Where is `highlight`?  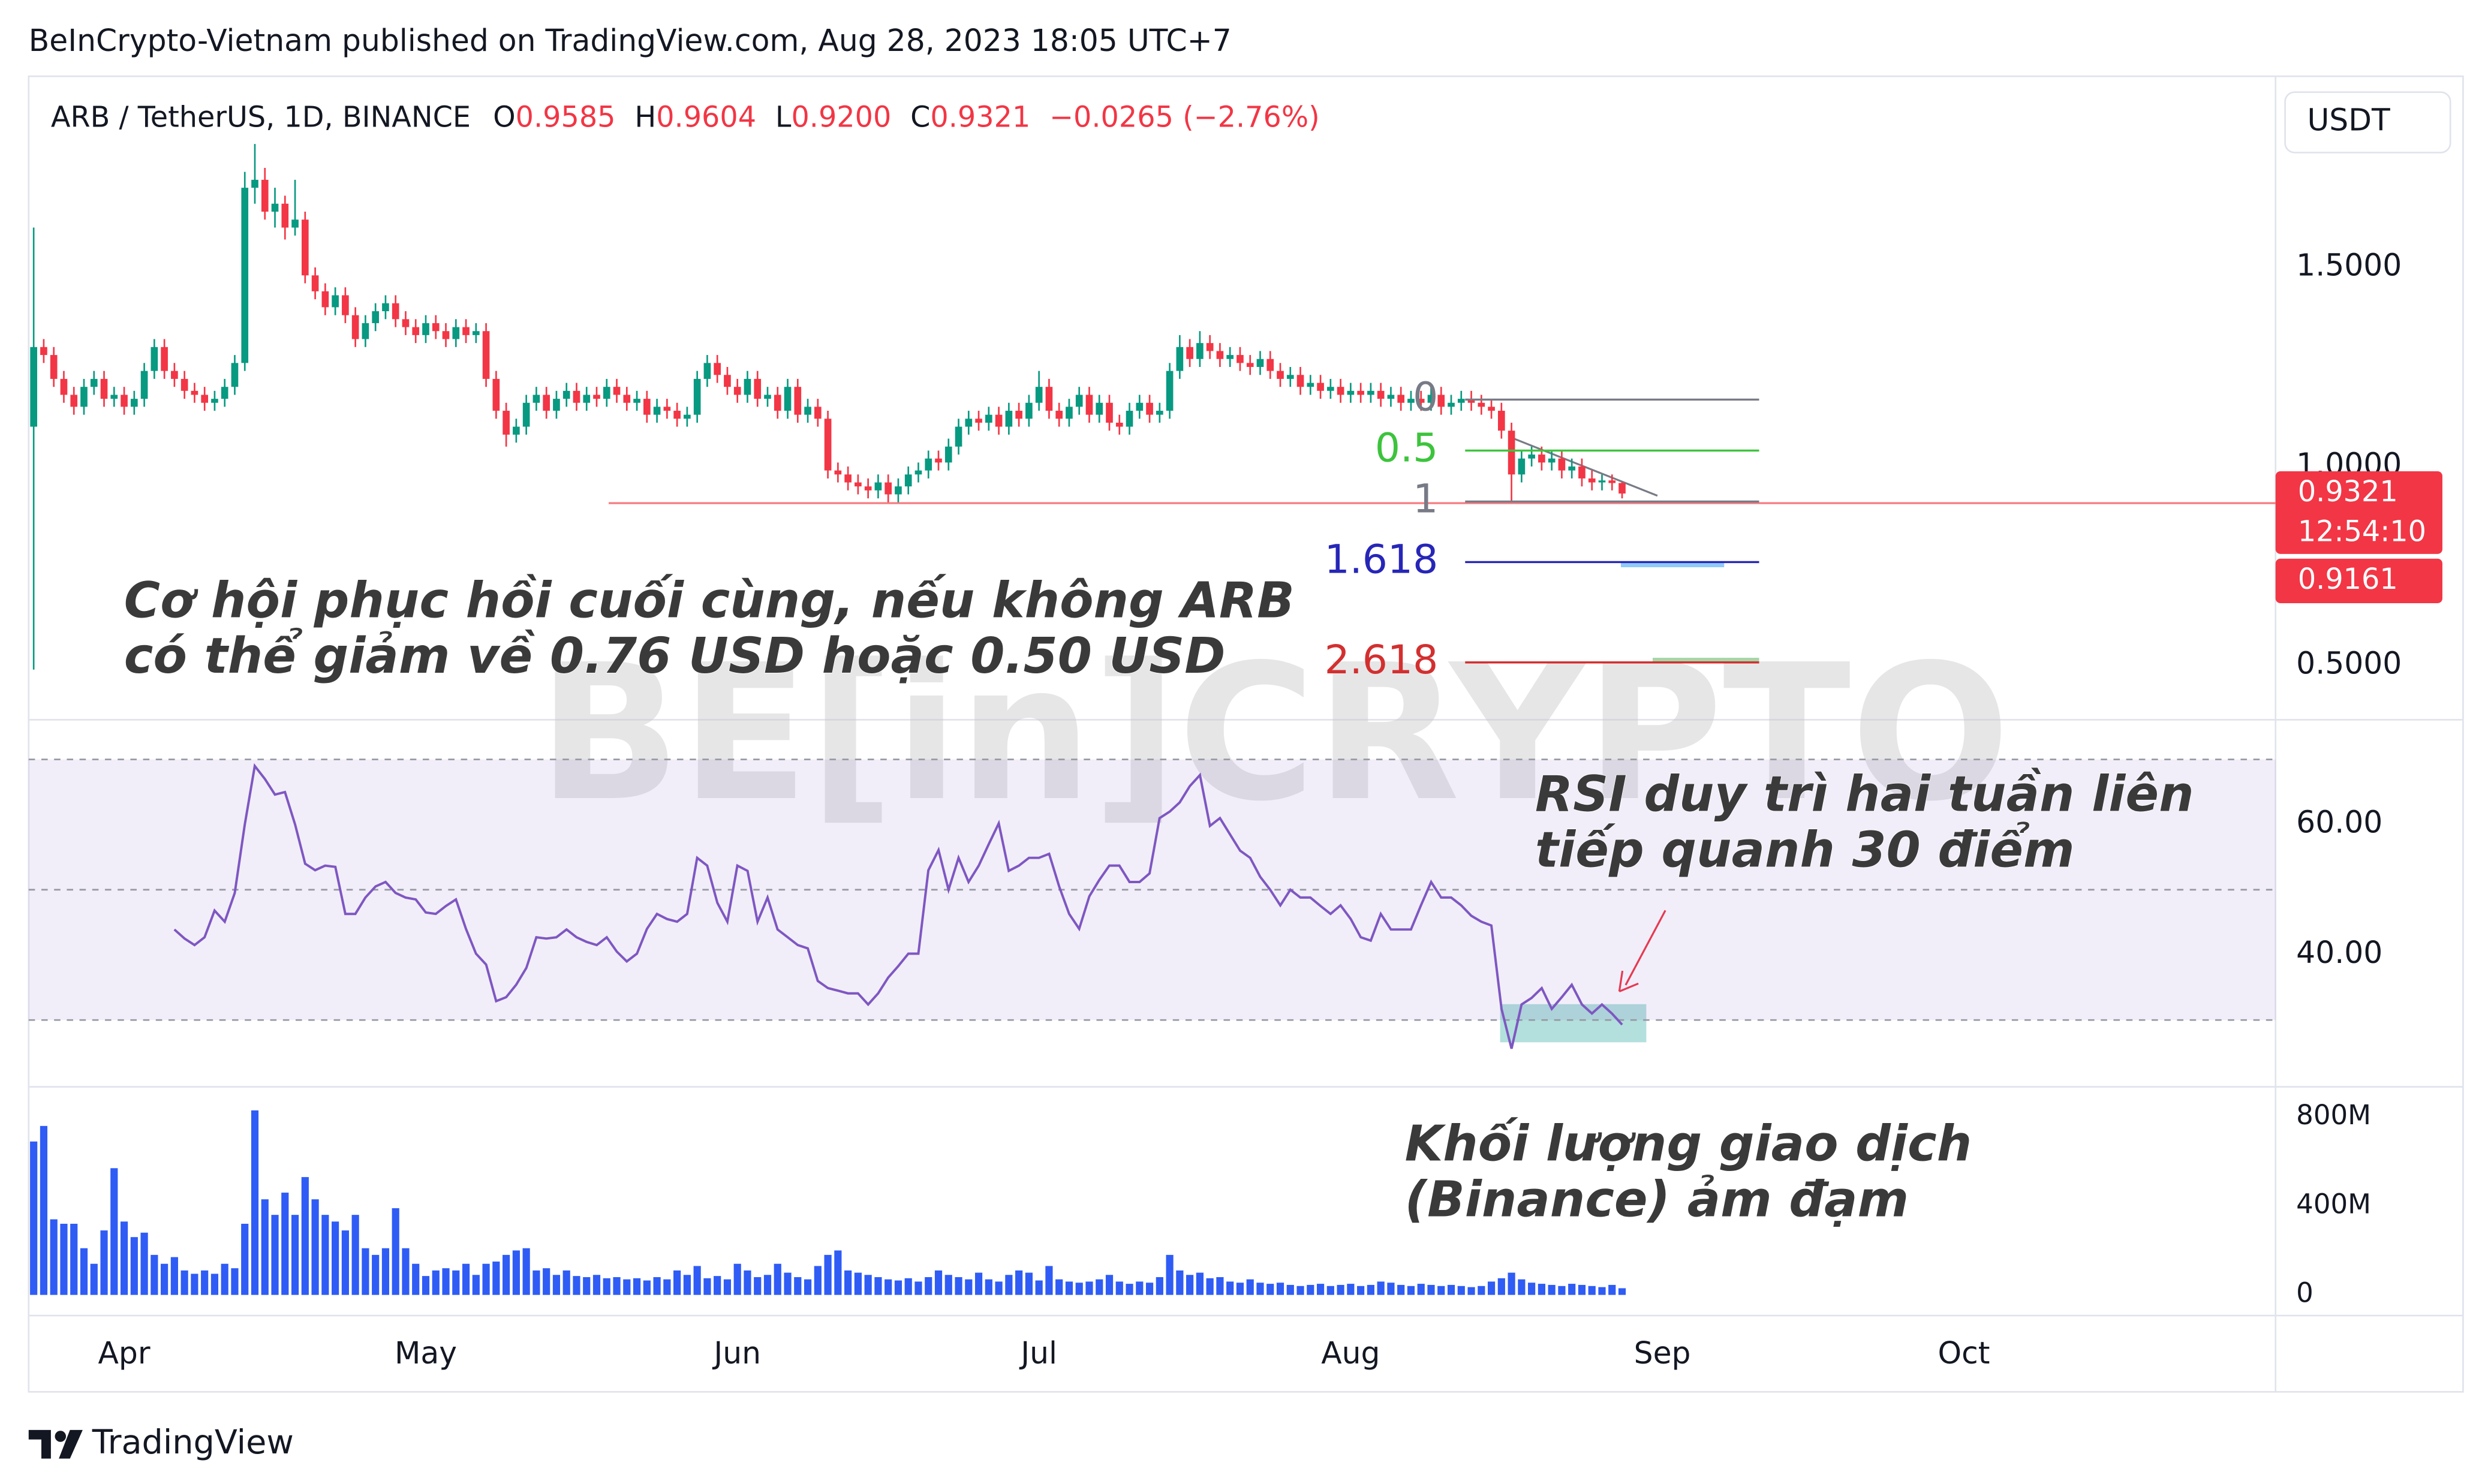
highlight is located at coordinates (1672, 565).